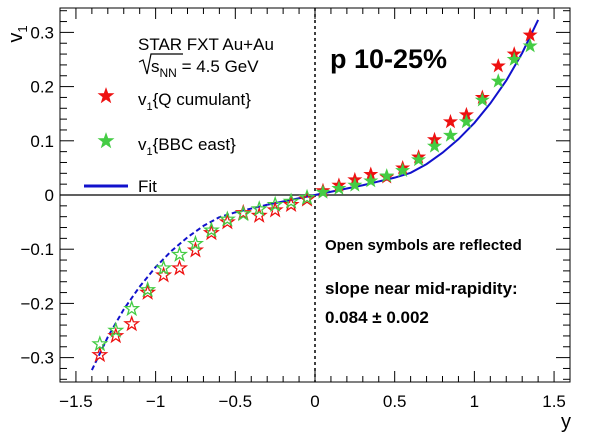 This screenshot has height=438, width=600. I want to click on y-tick-label: 0.3, so click(42, 32).